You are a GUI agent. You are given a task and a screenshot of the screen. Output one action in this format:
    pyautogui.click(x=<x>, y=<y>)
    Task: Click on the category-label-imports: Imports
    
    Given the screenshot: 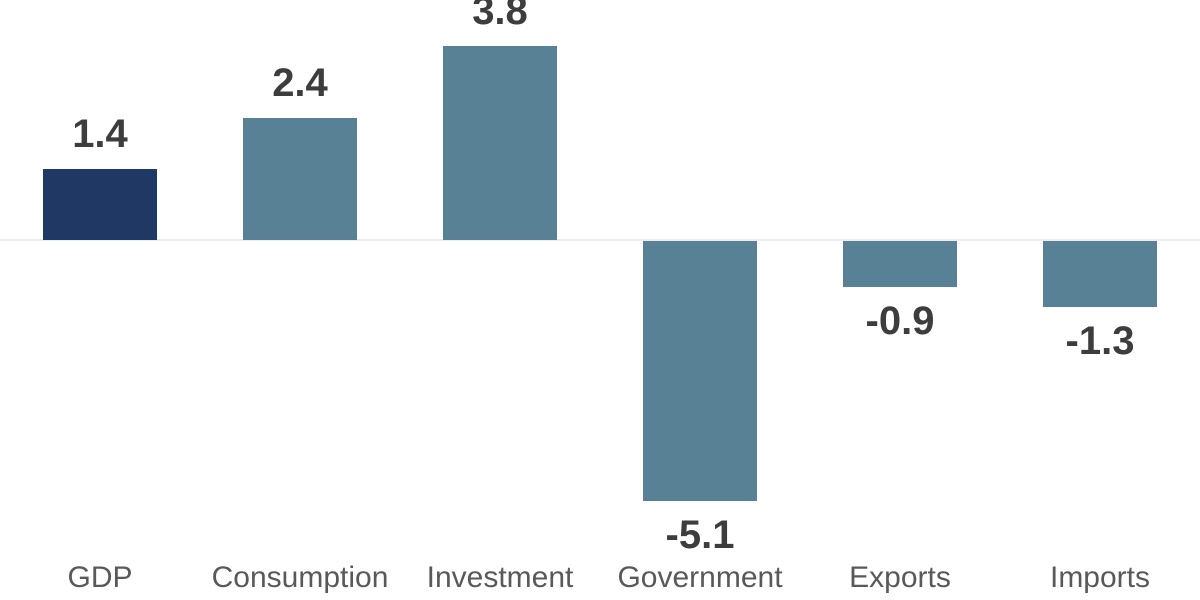 What is the action you would take?
    pyautogui.click(x=1100, y=577)
    